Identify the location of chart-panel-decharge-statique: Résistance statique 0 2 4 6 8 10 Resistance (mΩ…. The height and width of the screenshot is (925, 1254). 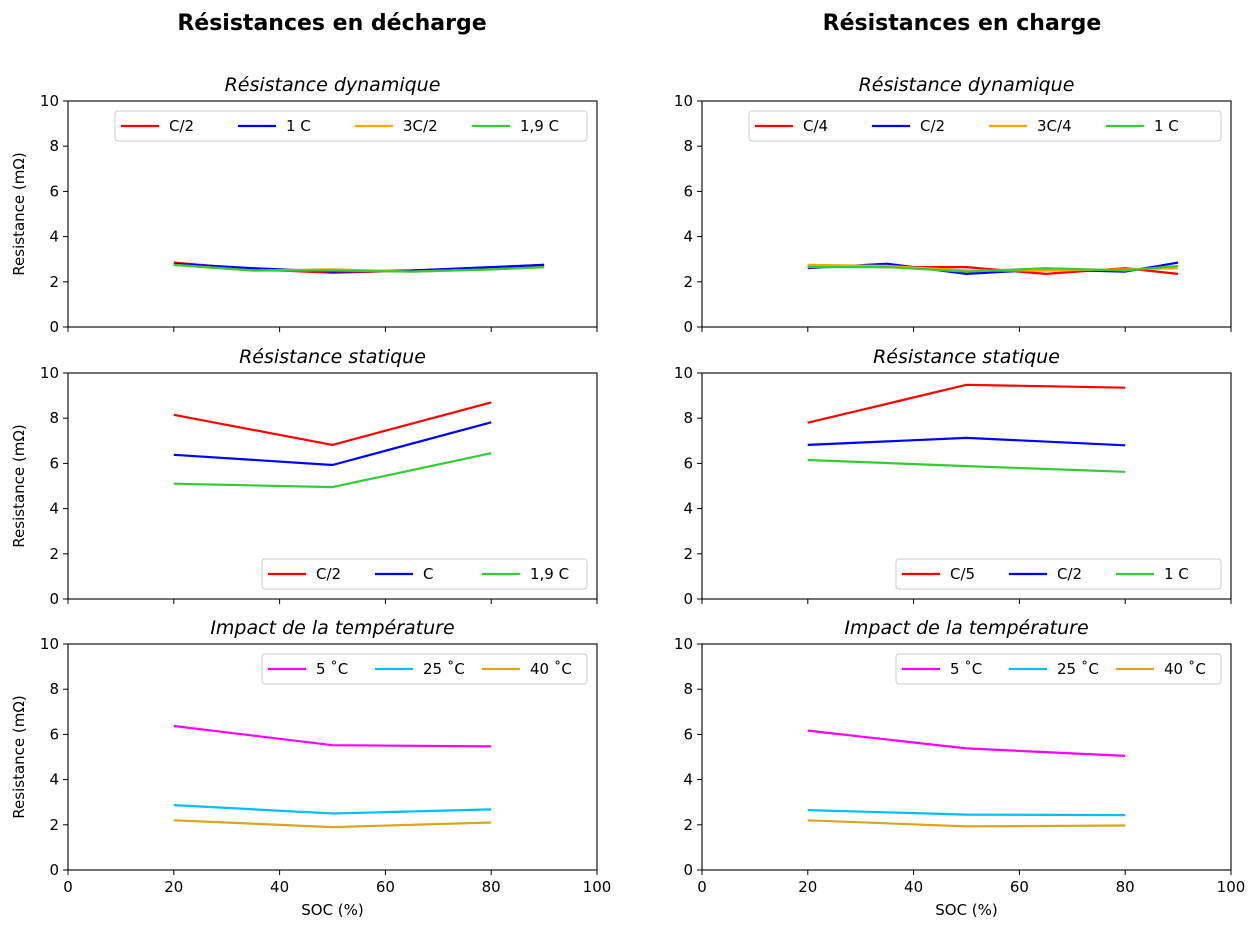
(304, 477).